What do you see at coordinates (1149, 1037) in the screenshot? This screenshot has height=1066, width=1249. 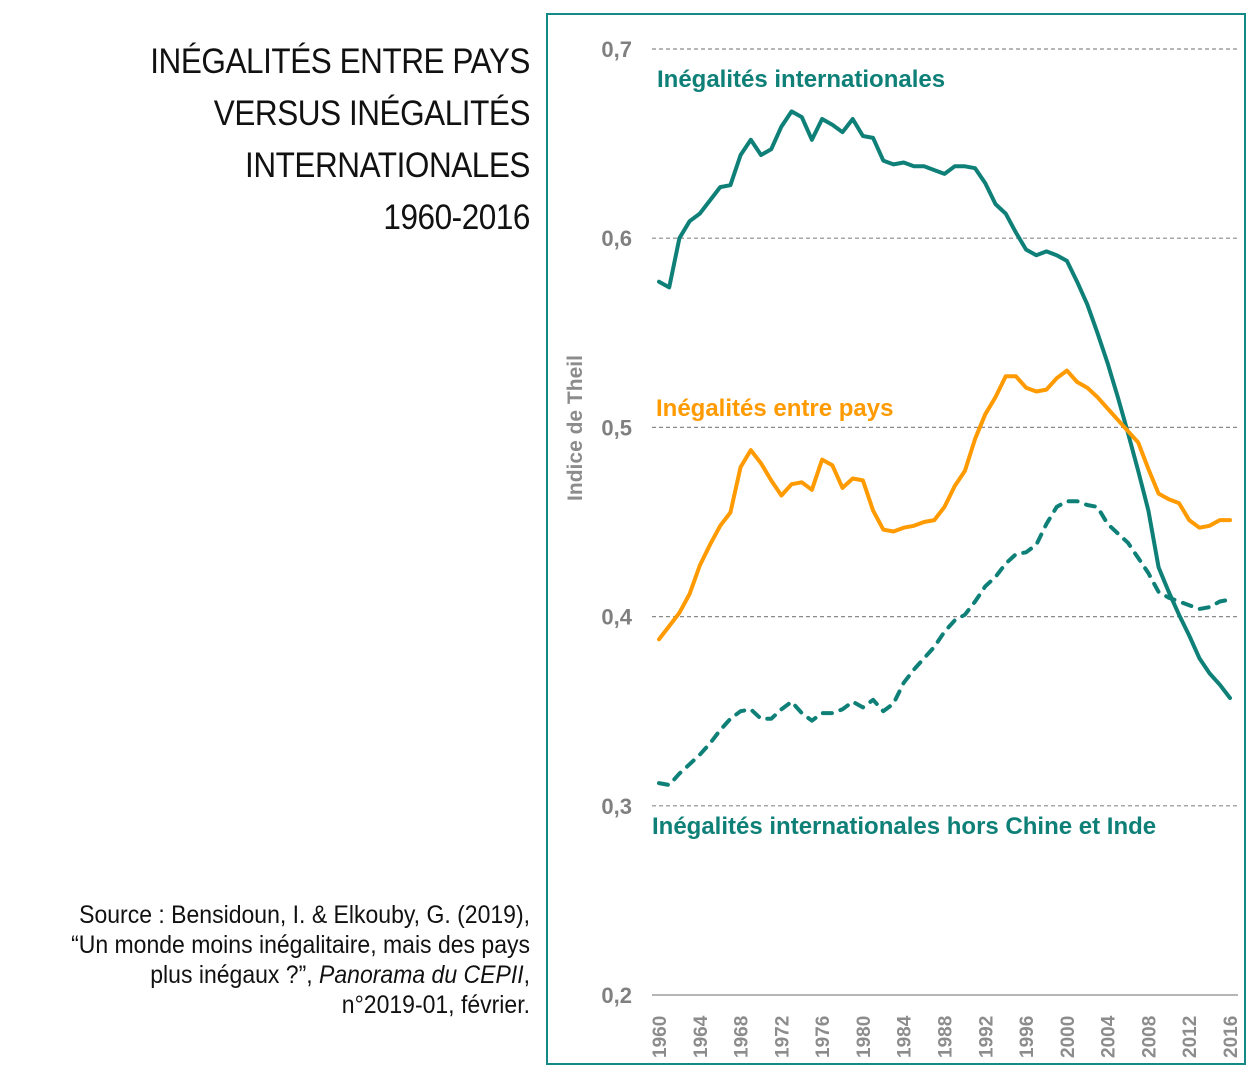 I see `x-tick-label: 2008` at bounding box center [1149, 1037].